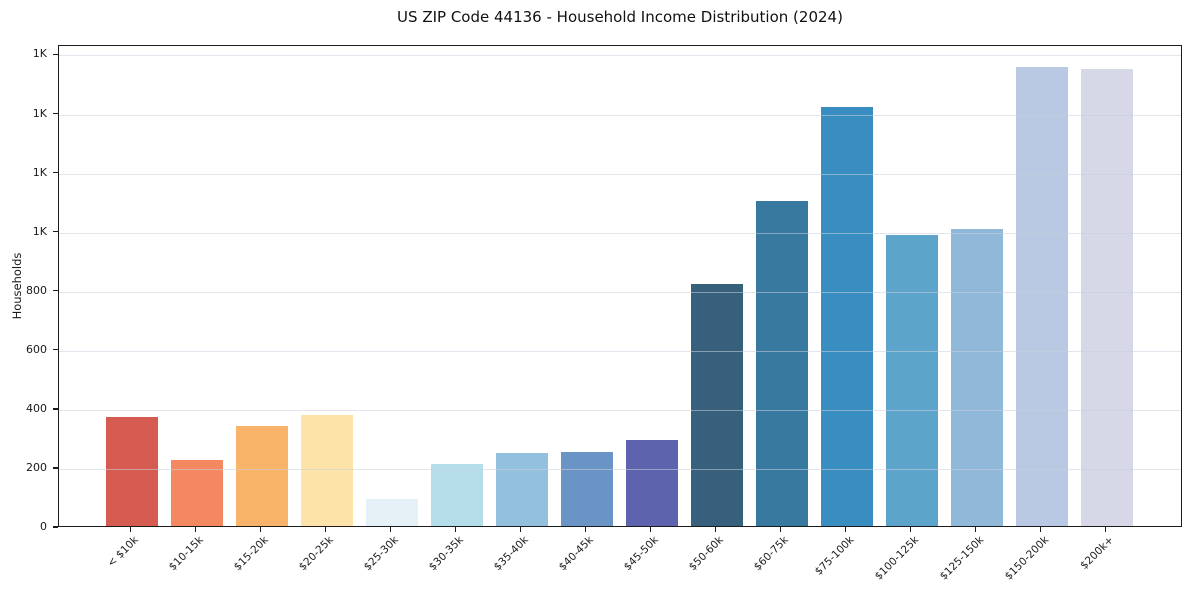  Describe the element at coordinates (706, 554) in the screenshot. I see `x-tick-label: $50-60k` at that location.